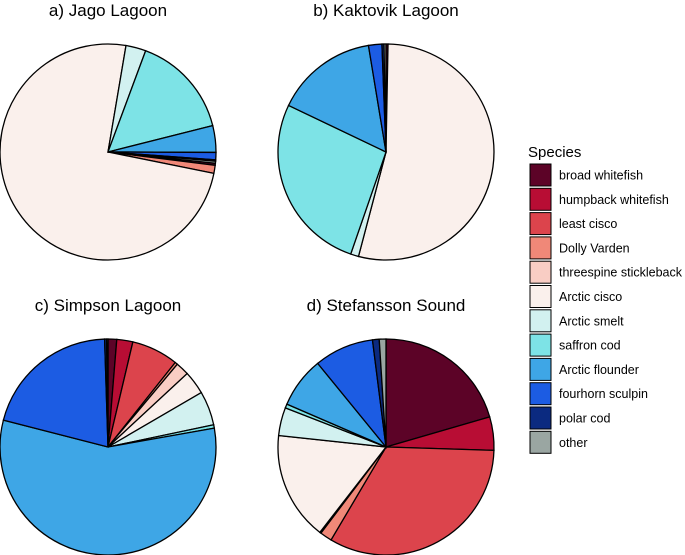 The image size is (685, 555). Describe the element at coordinates (590, 297) in the screenshot. I see `legend-label-arctic-cisco: Arctic cisco` at that location.